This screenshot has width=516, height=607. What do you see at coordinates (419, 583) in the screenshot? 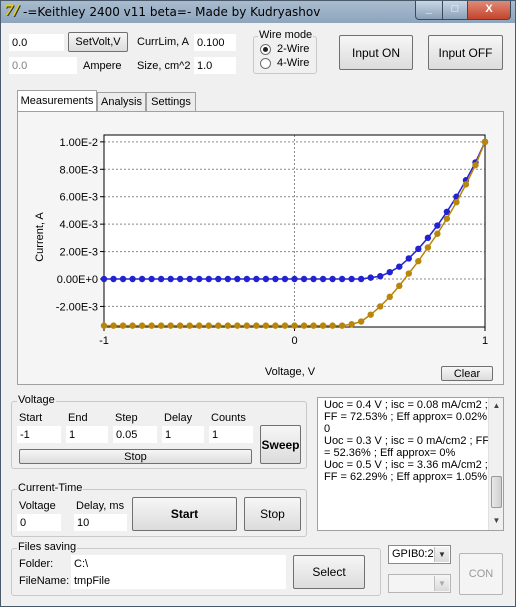
I see `secondary-select: ▼` at bounding box center [419, 583].